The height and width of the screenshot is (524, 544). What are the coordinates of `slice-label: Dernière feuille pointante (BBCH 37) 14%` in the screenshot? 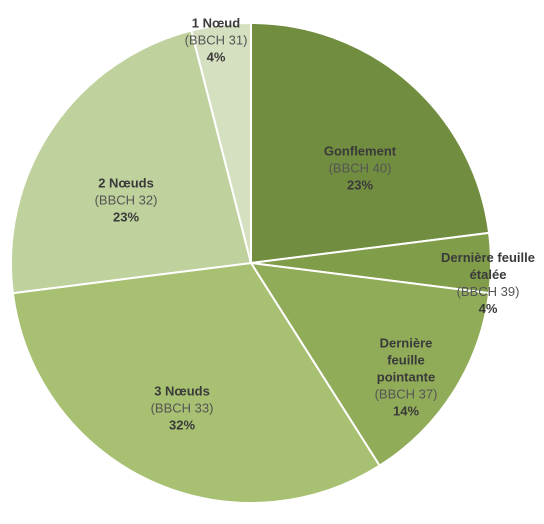 It's located at (406, 377).